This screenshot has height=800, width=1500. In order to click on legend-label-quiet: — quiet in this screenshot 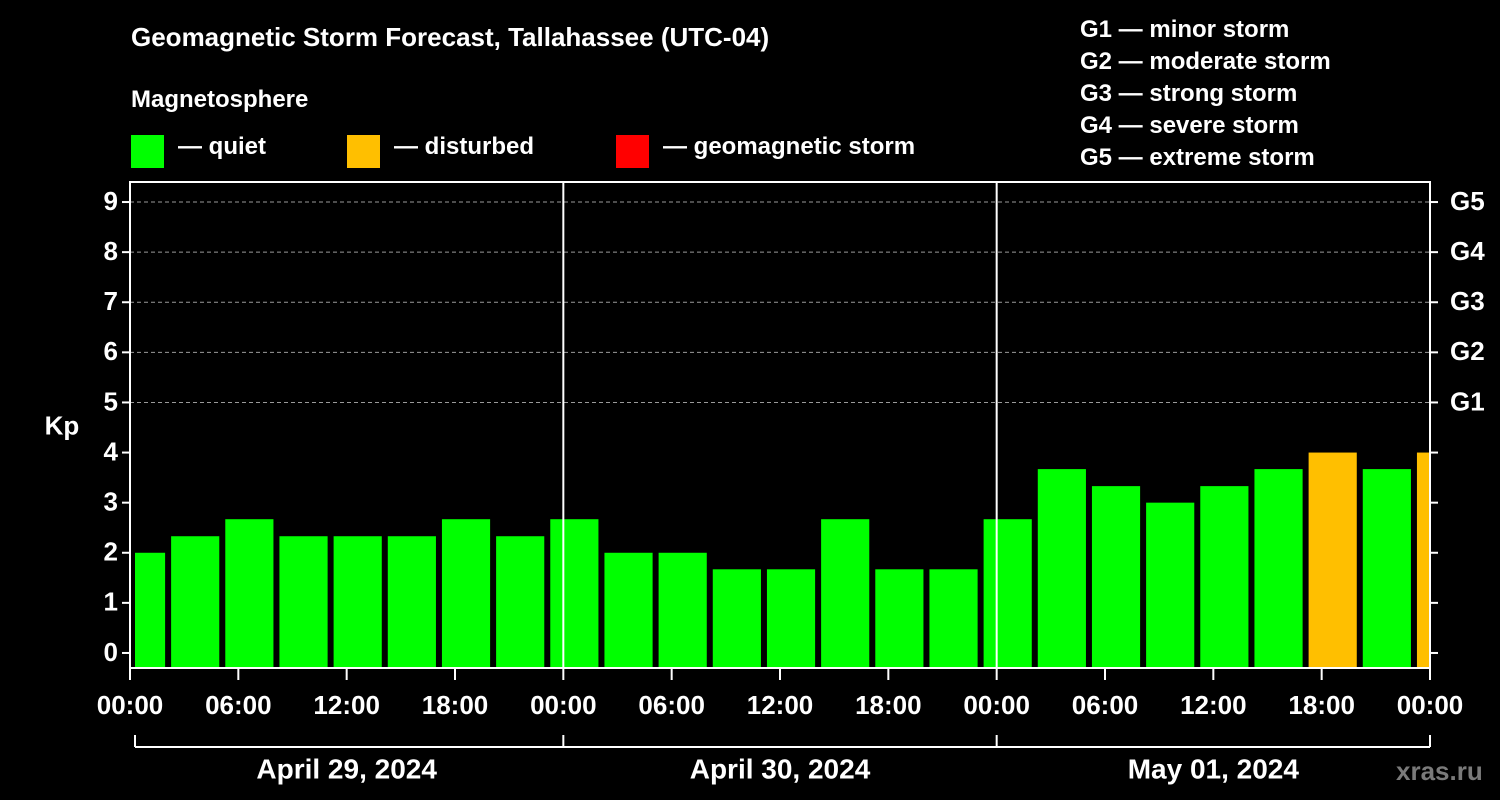, I will do `click(222, 146)`.